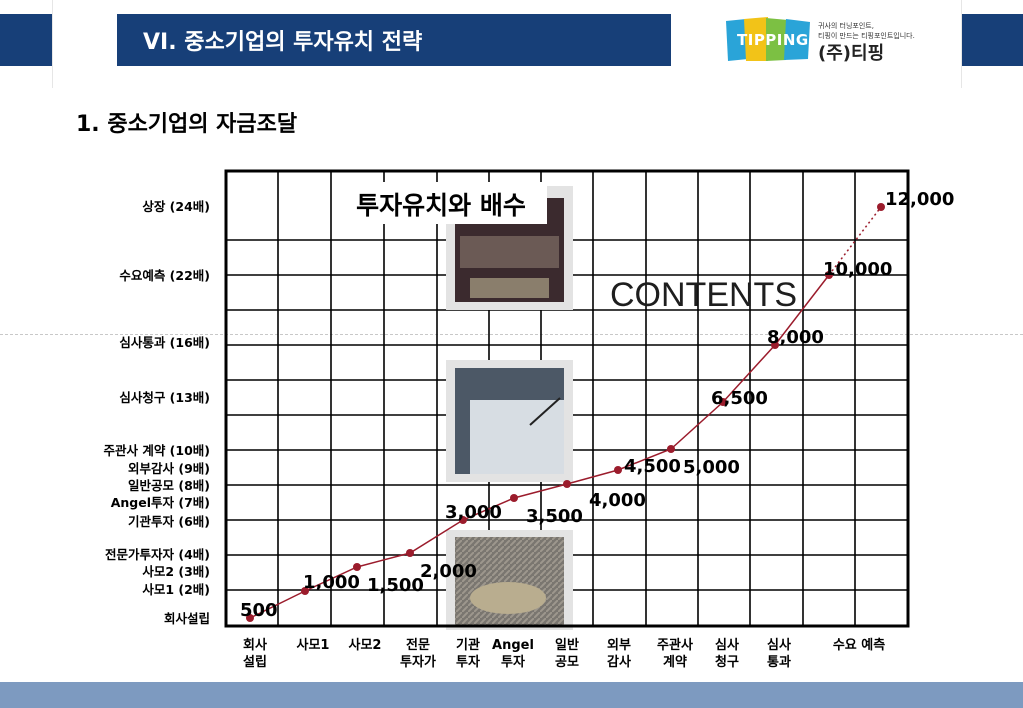 This screenshot has height=708, width=1023. Describe the element at coordinates (169, 485) in the screenshot. I see `y-stage-label: 일반공모 (8배)` at that location.